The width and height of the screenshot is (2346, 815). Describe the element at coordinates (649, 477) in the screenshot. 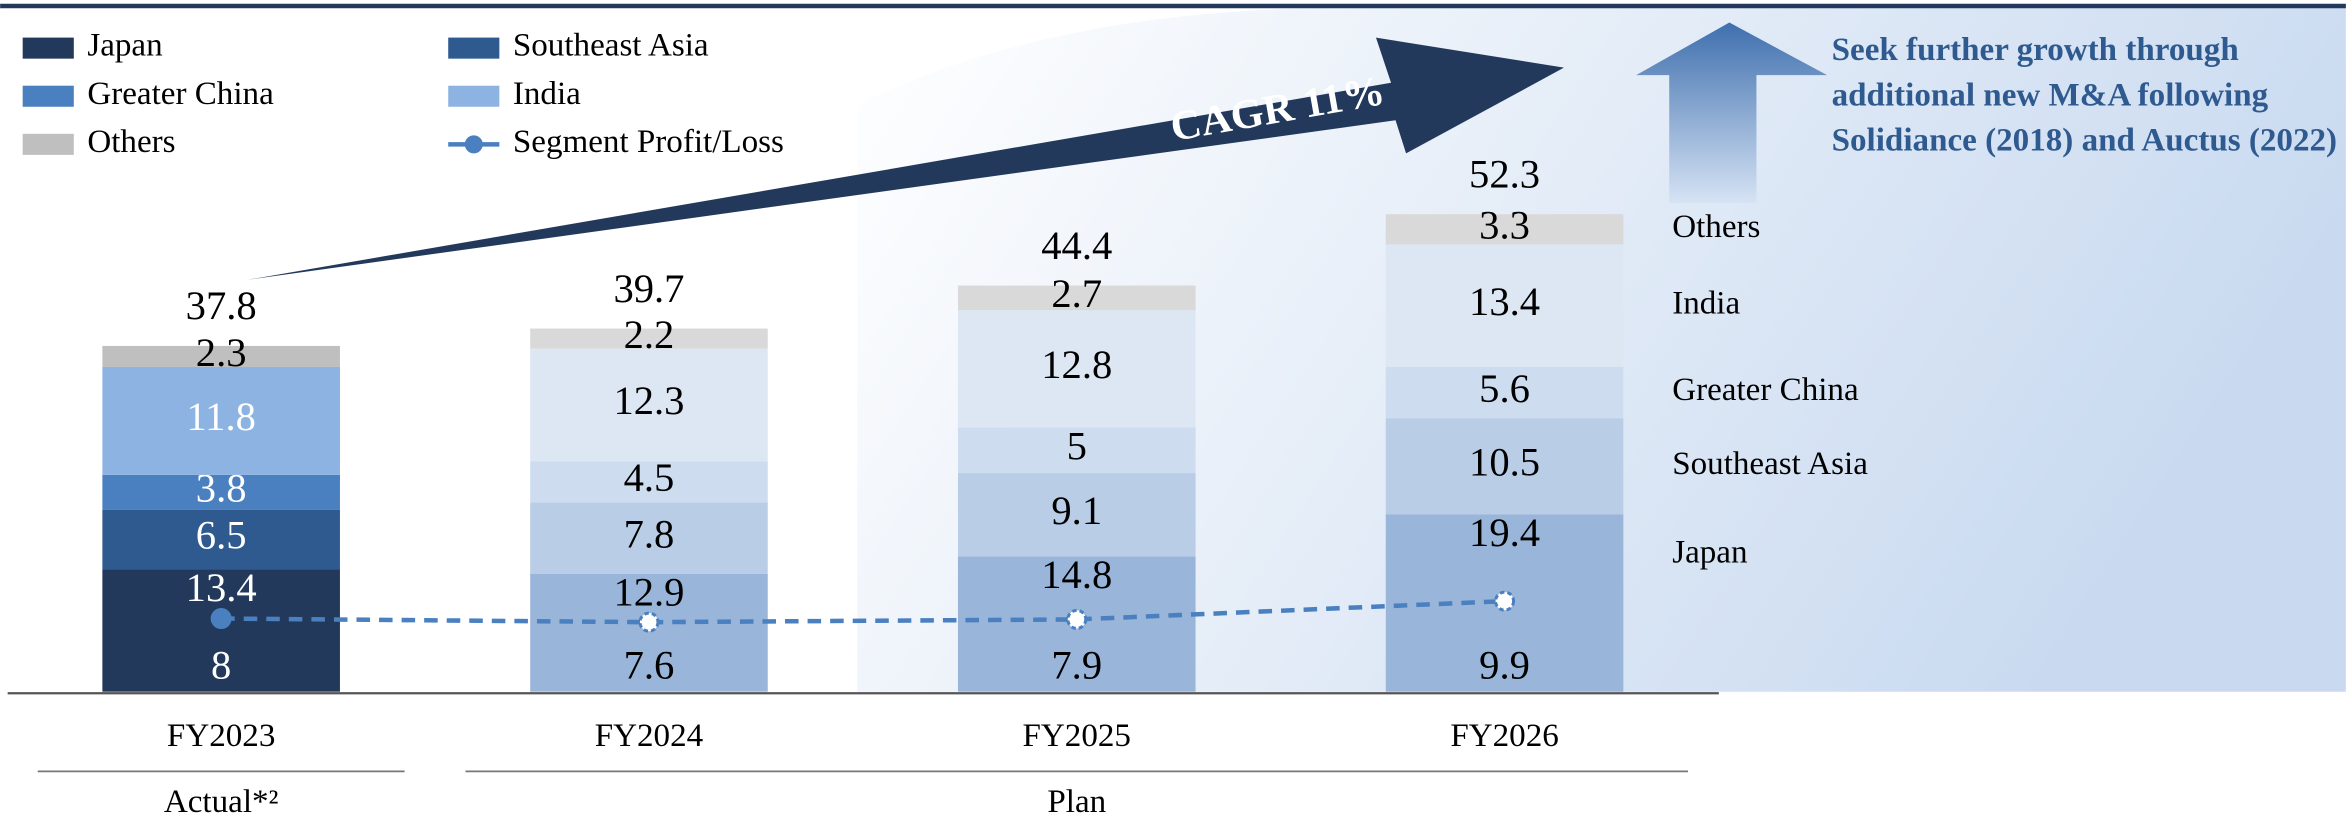

I see `segment-label: 4.5` at that location.